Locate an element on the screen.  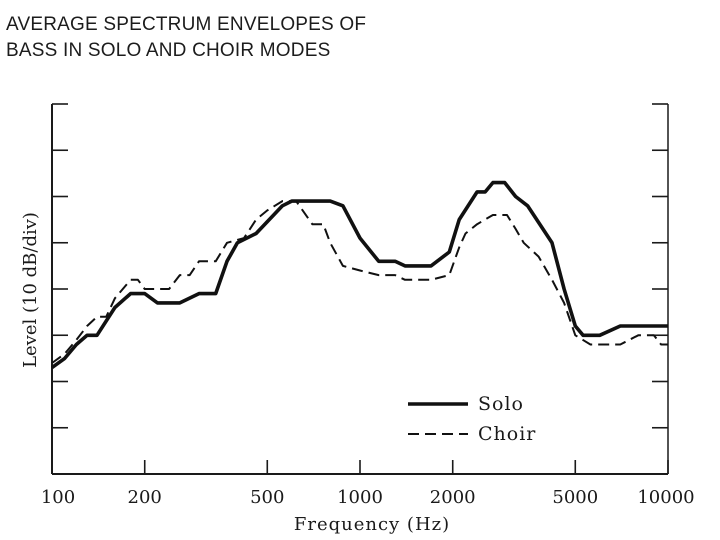
x-tick-label: 2000 is located at coordinates (453, 497).